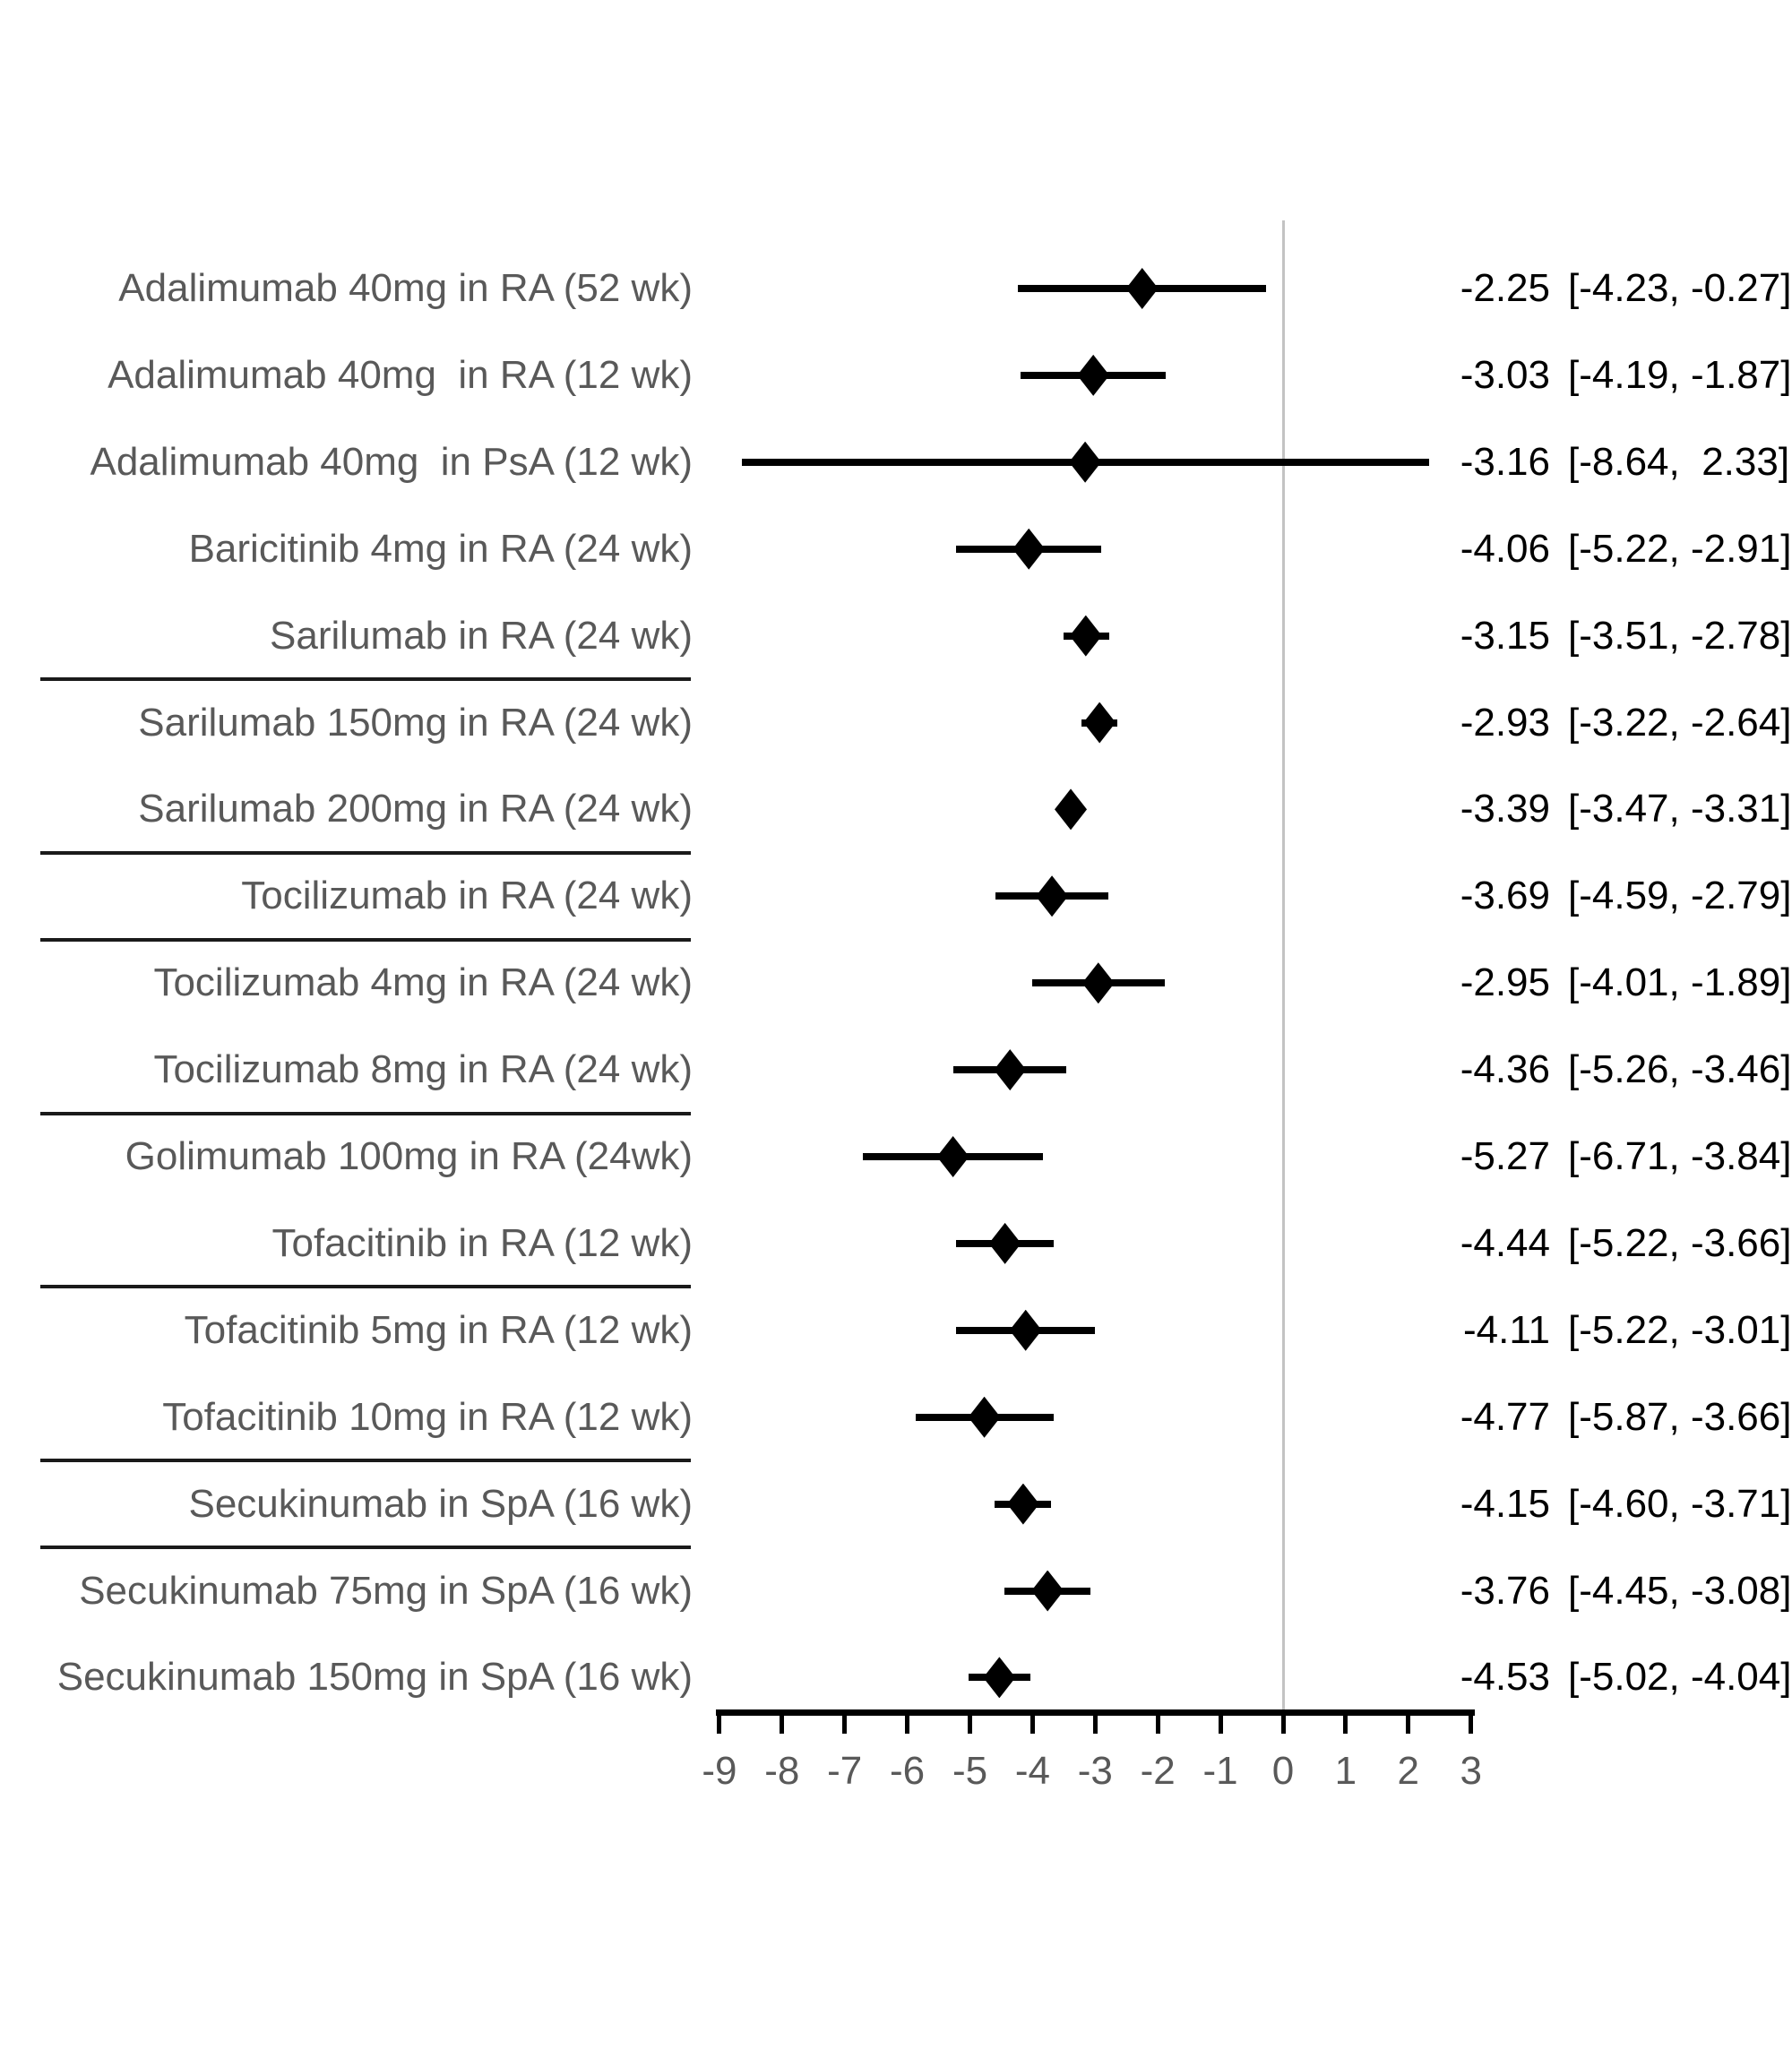  Describe the element at coordinates (782, 1771) in the screenshot. I see `x-axis-tick-label: -8` at that location.